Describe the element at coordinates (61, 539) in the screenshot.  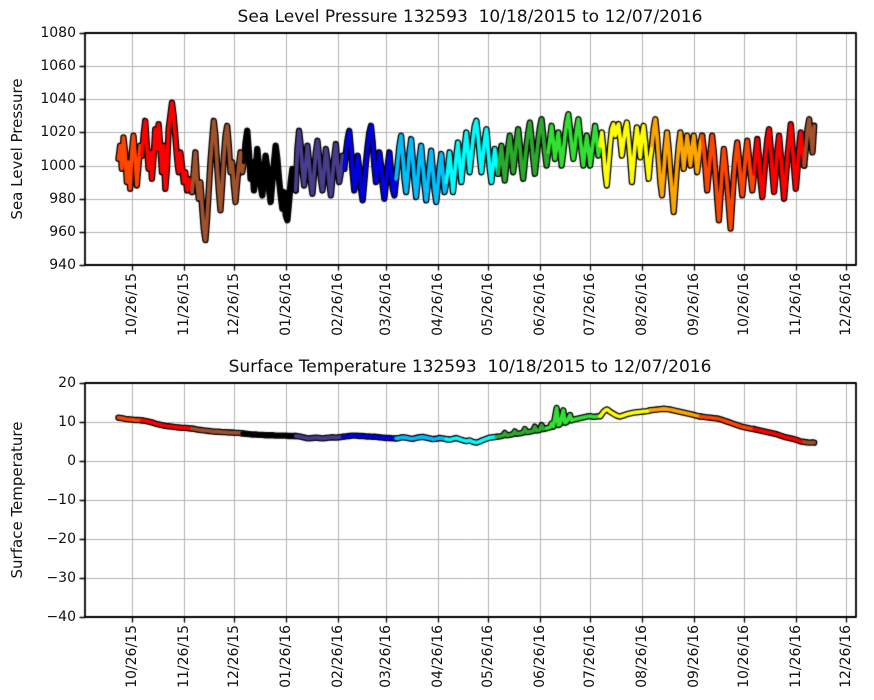
I see `y-tick-label: −20` at that location.